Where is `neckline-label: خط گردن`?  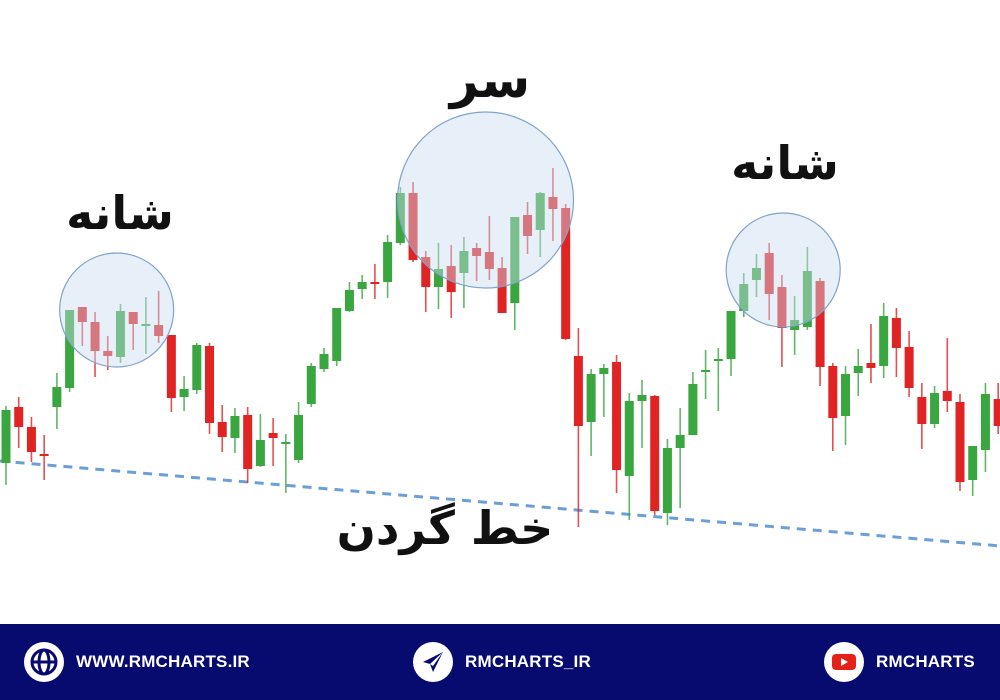 neckline-label: خط گردن is located at coordinates (445, 528).